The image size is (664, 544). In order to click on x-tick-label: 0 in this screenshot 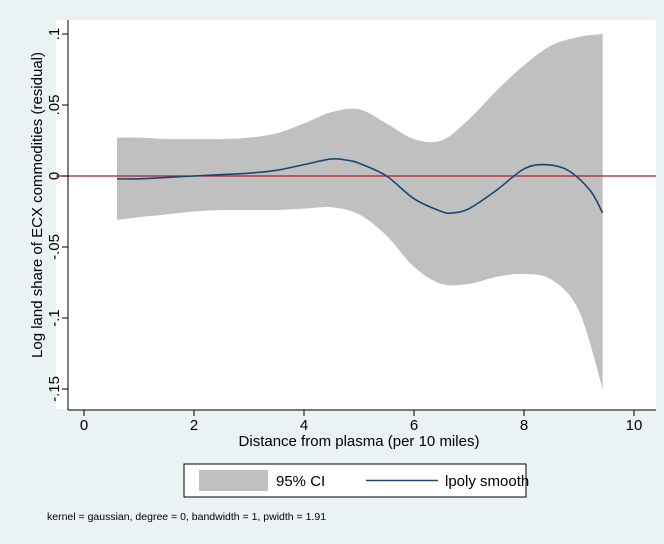, I will do `click(84, 425)`.